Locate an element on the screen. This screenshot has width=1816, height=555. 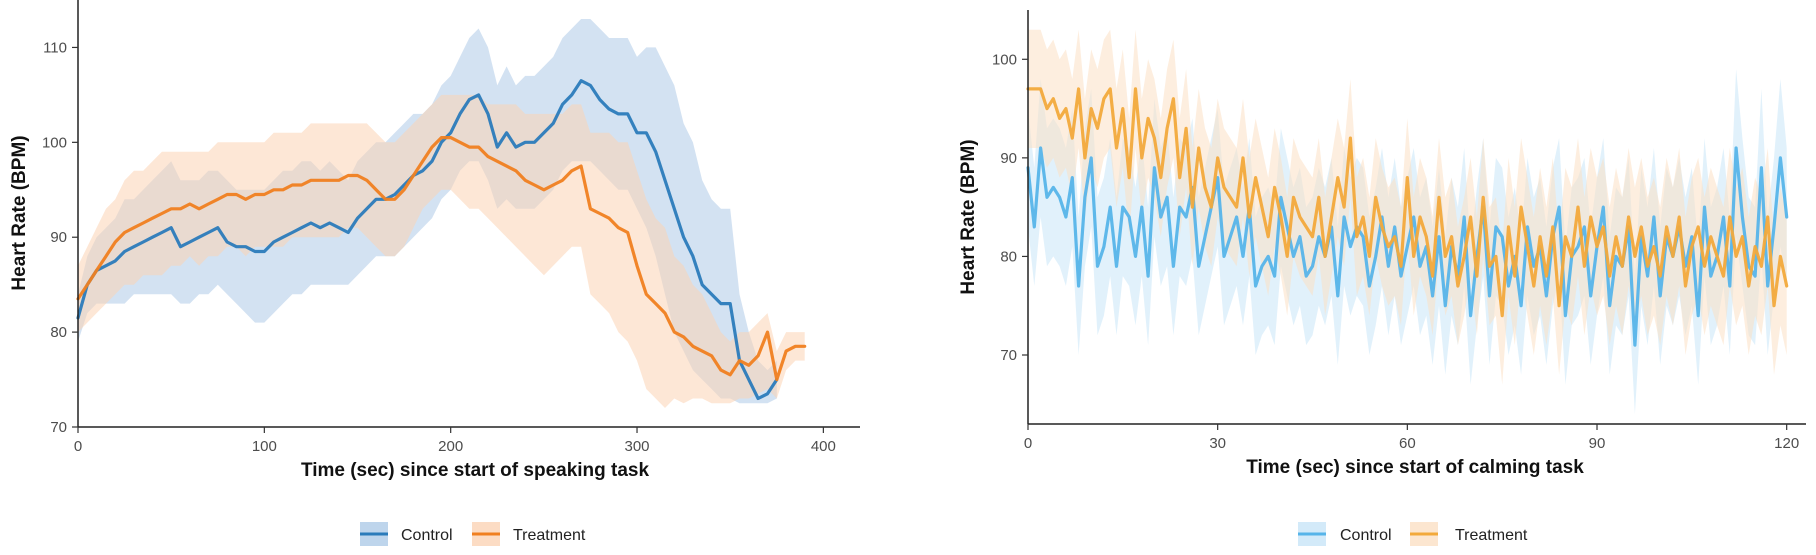
speaking-x-axis-title: Time (sec) since start of speaking task is located at coordinates (475, 470).